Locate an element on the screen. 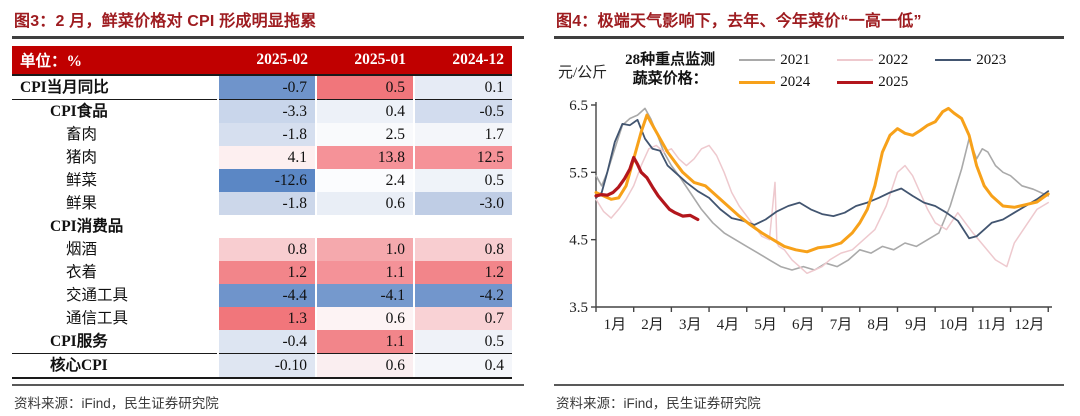  table-header-row: 单位：% 2025-02 2025-01 2024-12 is located at coordinates (262, 61).